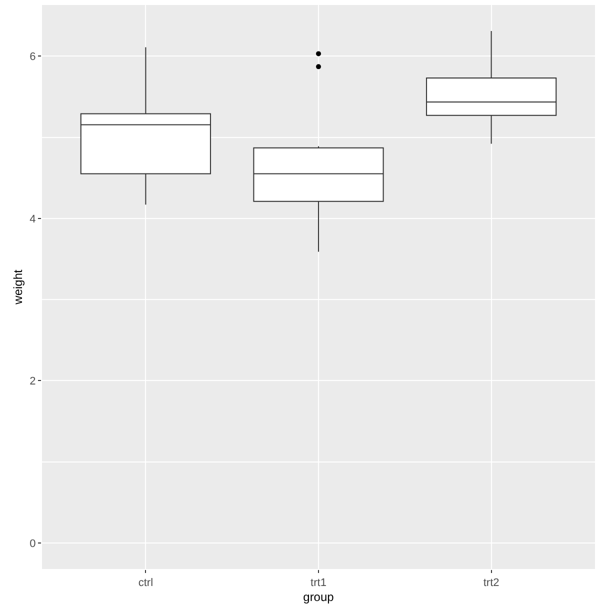  I want to click on y-tick-label: 2, so click(33, 382).